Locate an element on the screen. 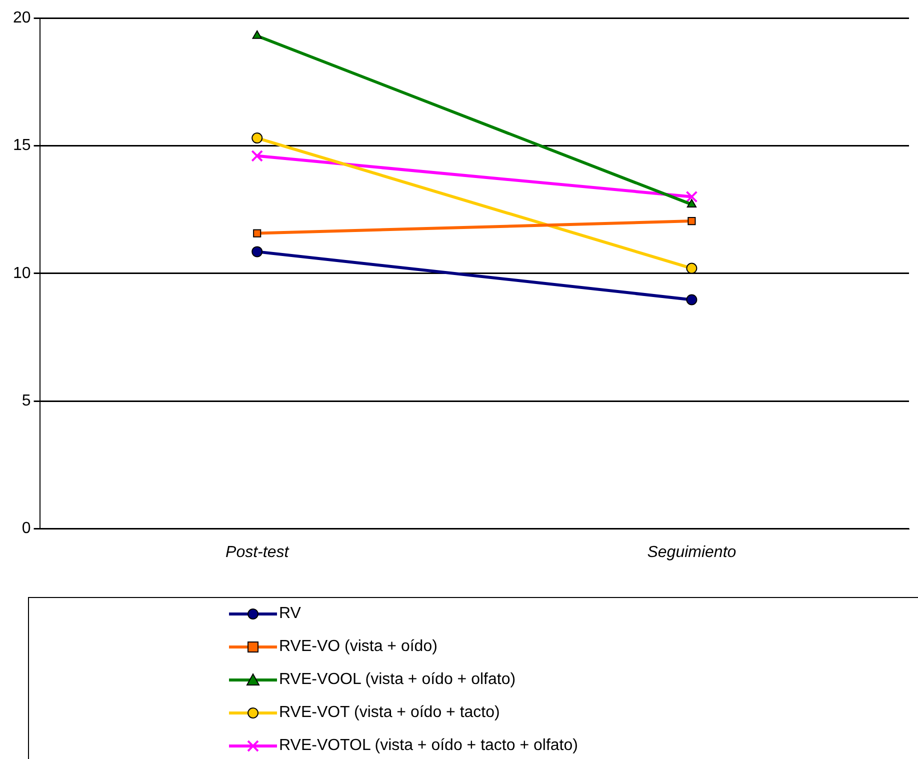 This screenshot has width=918, height=759. legend-label: RVE-VOOL (vista + oído + olfato) is located at coordinates (397, 680).